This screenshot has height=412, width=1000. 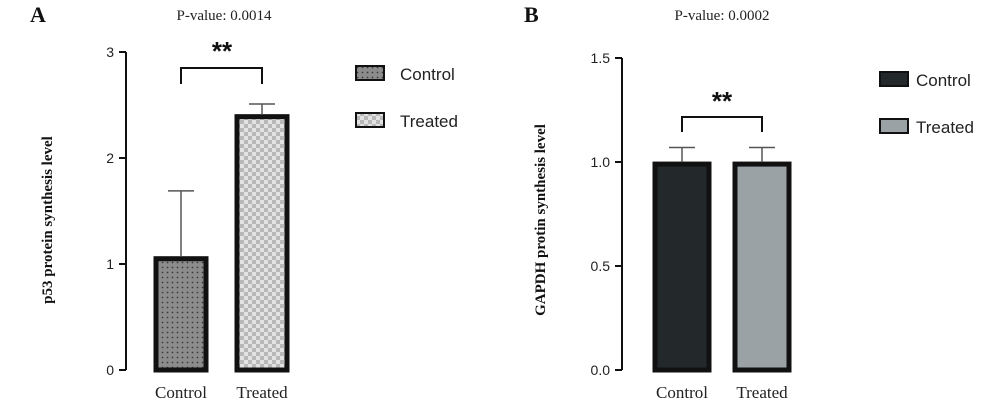 I want to click on panel-b-significance-label: **, so click(x=722, y=101).